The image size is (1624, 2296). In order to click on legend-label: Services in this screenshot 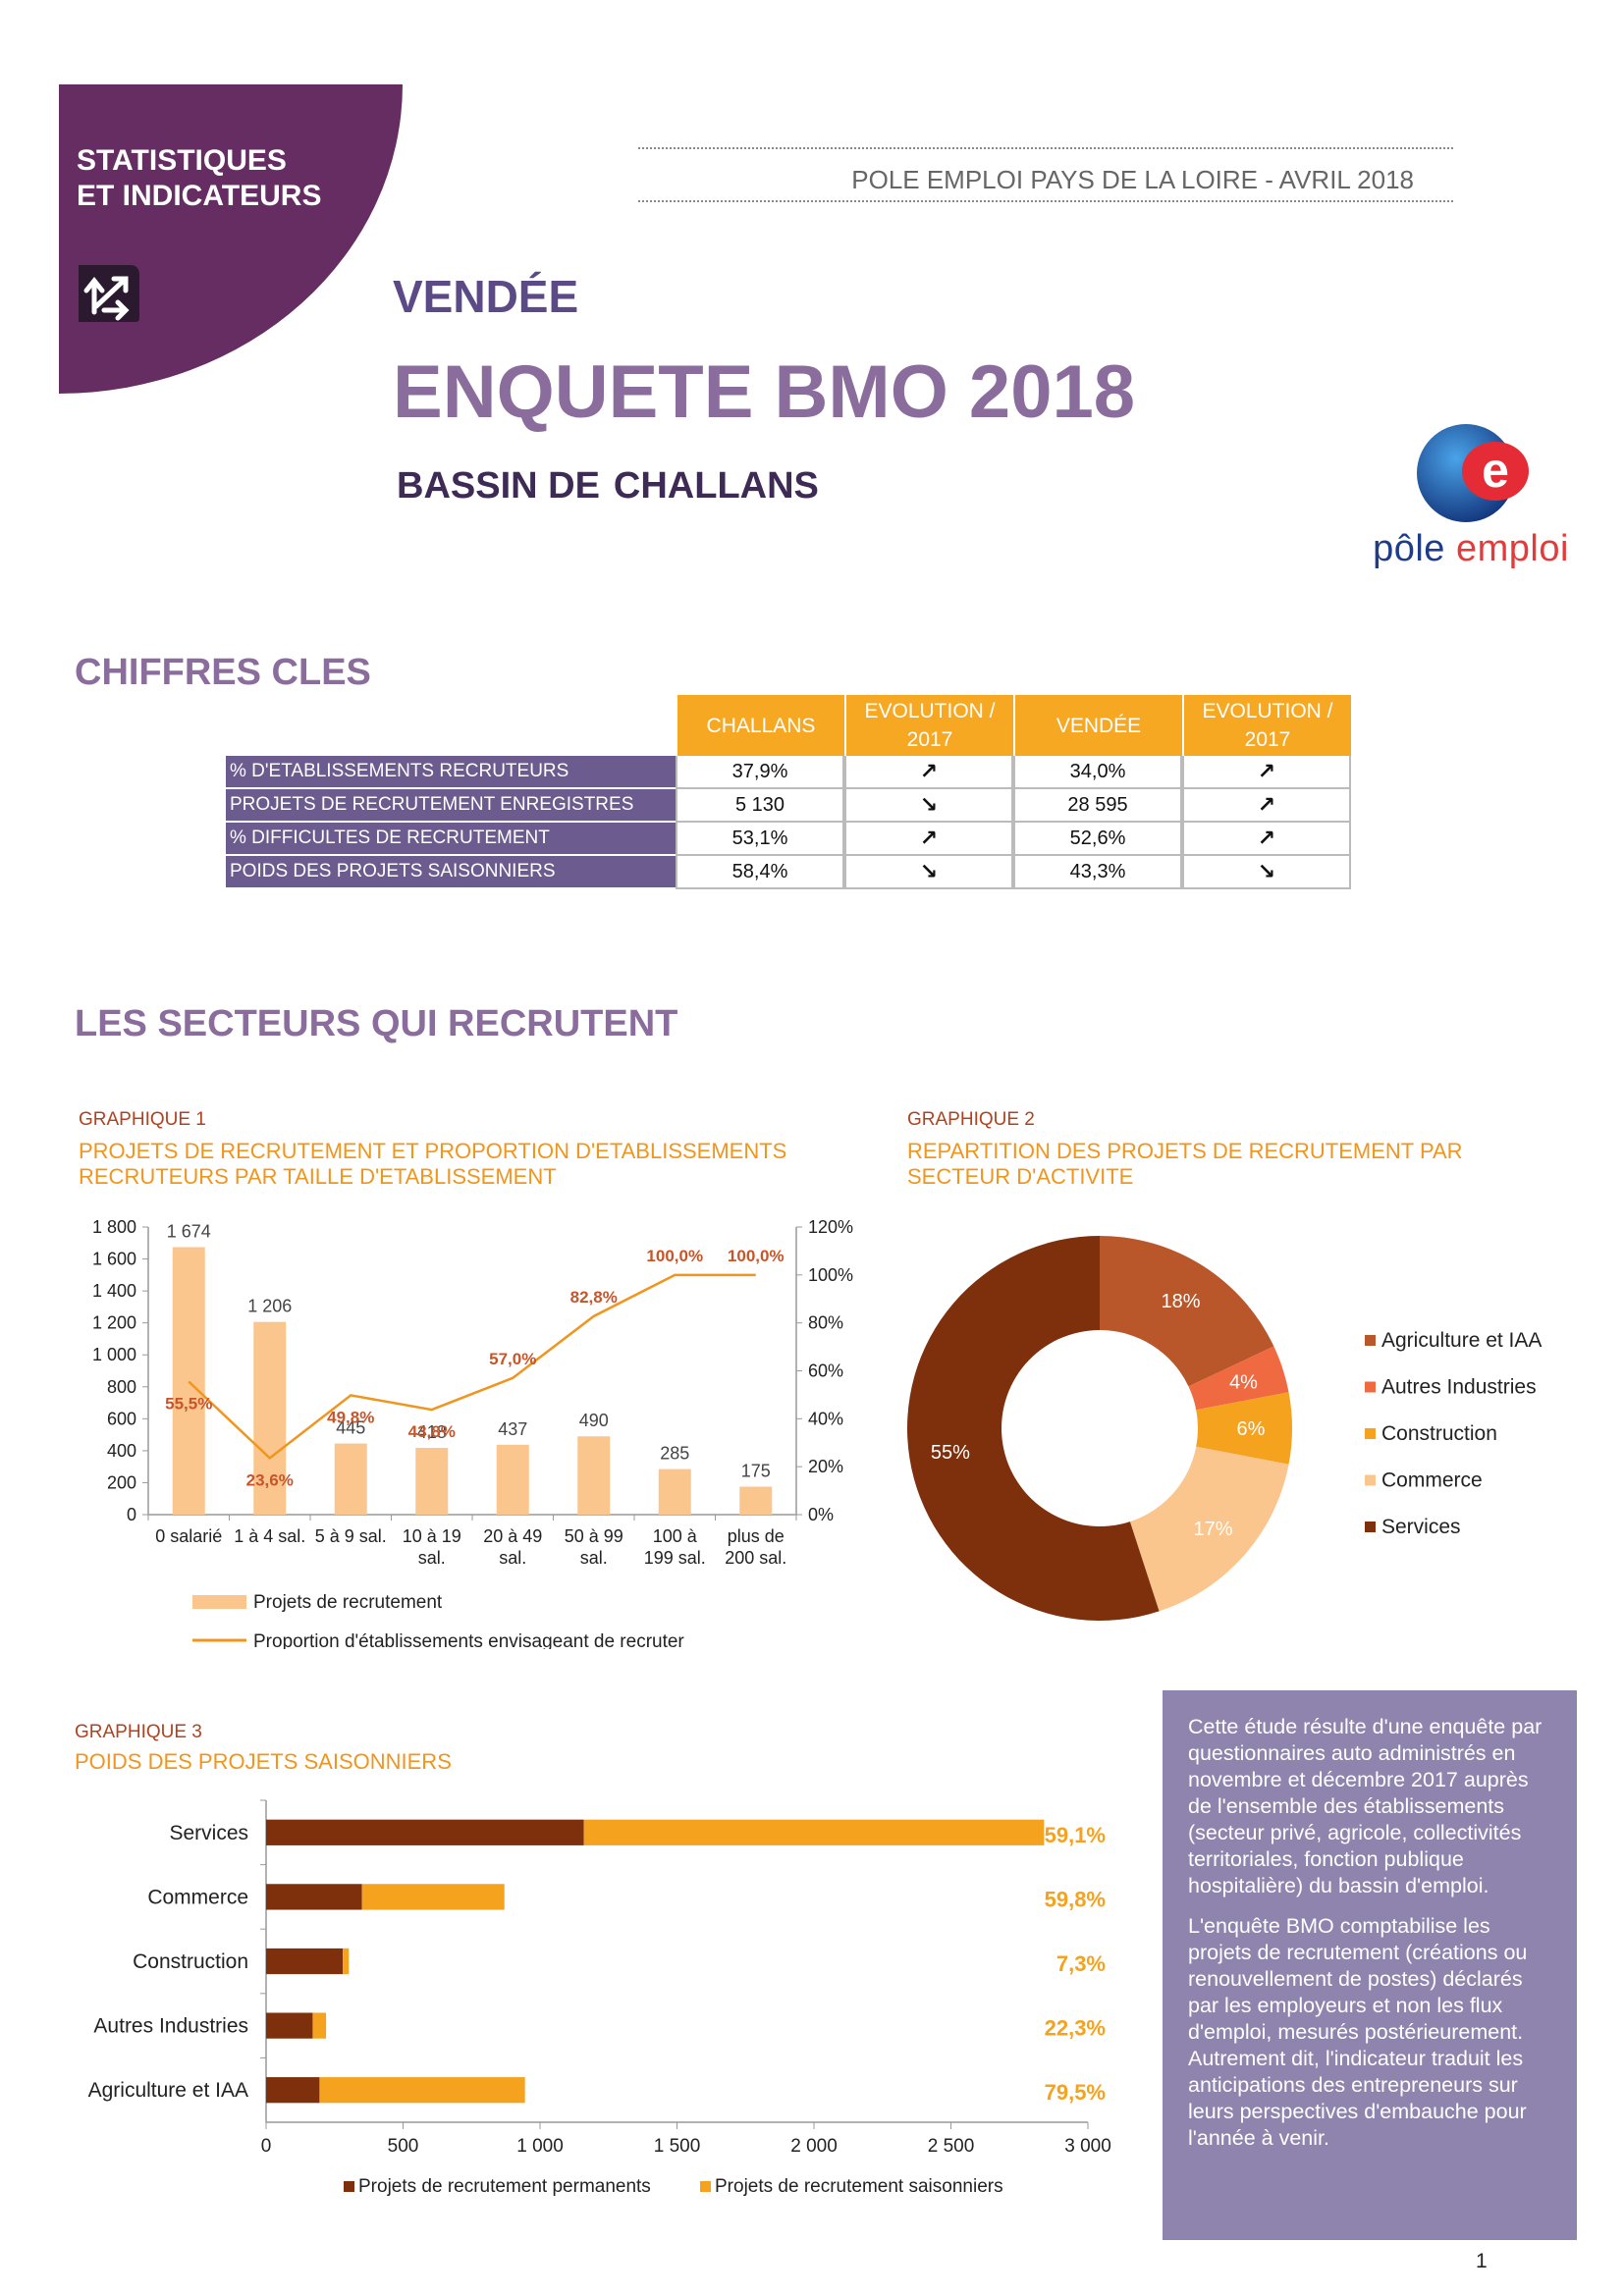, I will do `click(1421, 1527)`.